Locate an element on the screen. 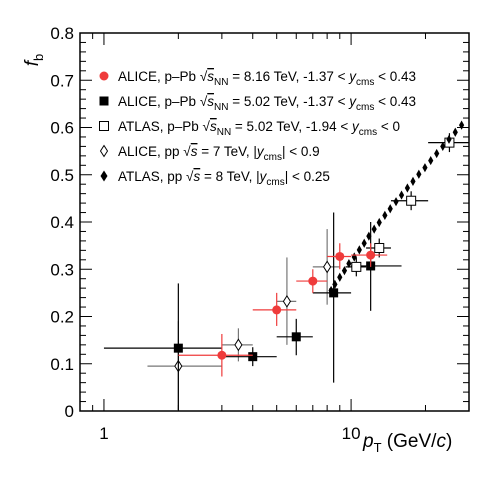 This screenshot has height=485, width=498. x-tick-labels: 1 10 is located at coordinates (229, 433).